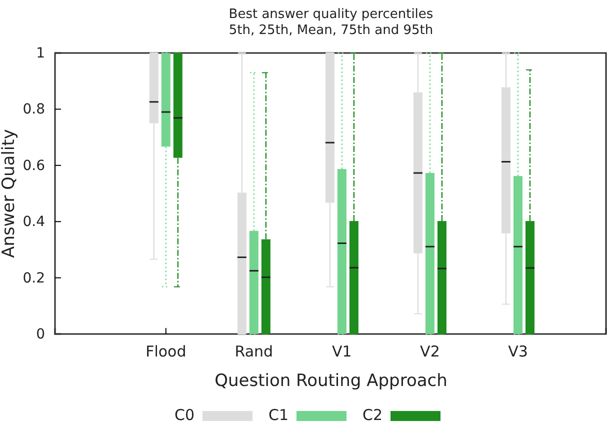 The width and height of the screenshot is (607, 428). I want to click on legend-label: C1, so click(278, 415).